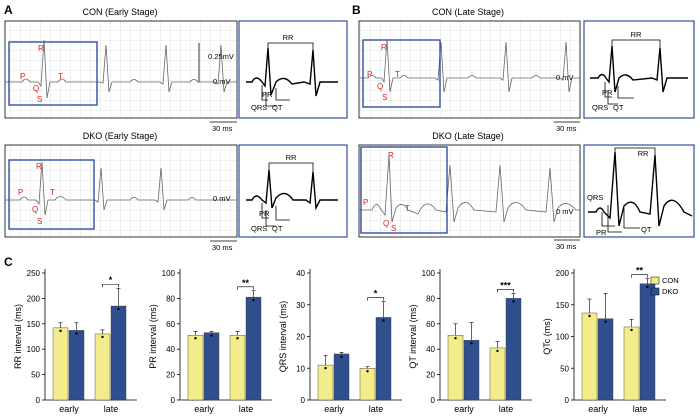 The image size is (700, 420). What do you see at coordinates (275, 96) in the screenshot?
I see `interval-brackets` at bounding box center [275, 96].